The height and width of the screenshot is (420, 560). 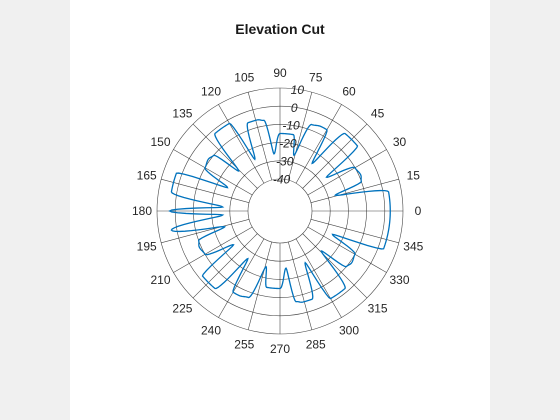 I want to click on angle-tick-label-4: 60, so click(x=349, y=91).